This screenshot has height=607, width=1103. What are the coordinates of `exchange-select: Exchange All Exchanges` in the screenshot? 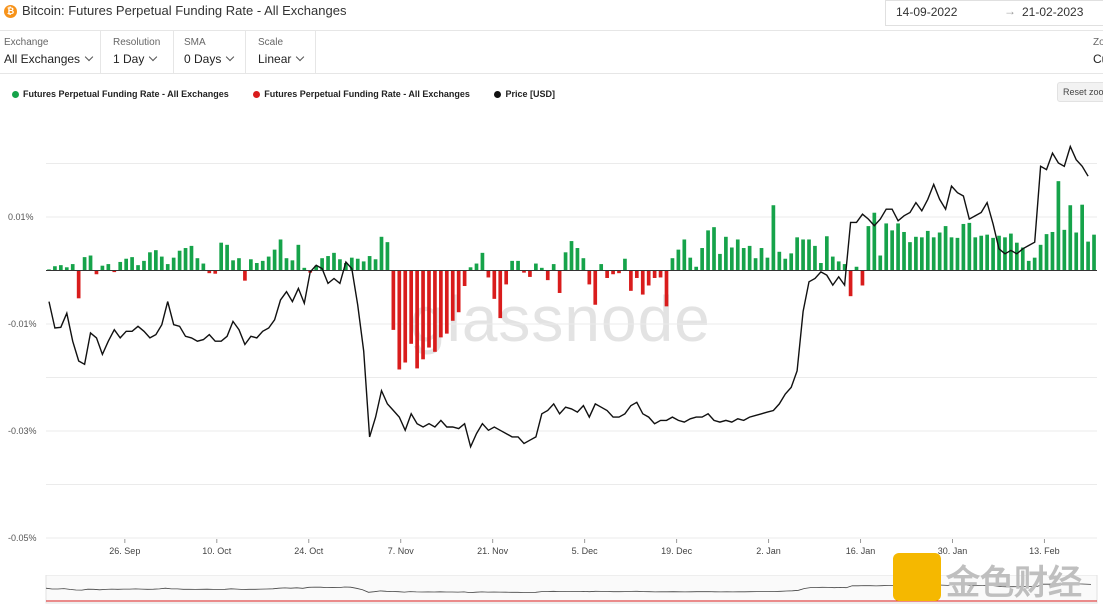 It's located at (50, 52).